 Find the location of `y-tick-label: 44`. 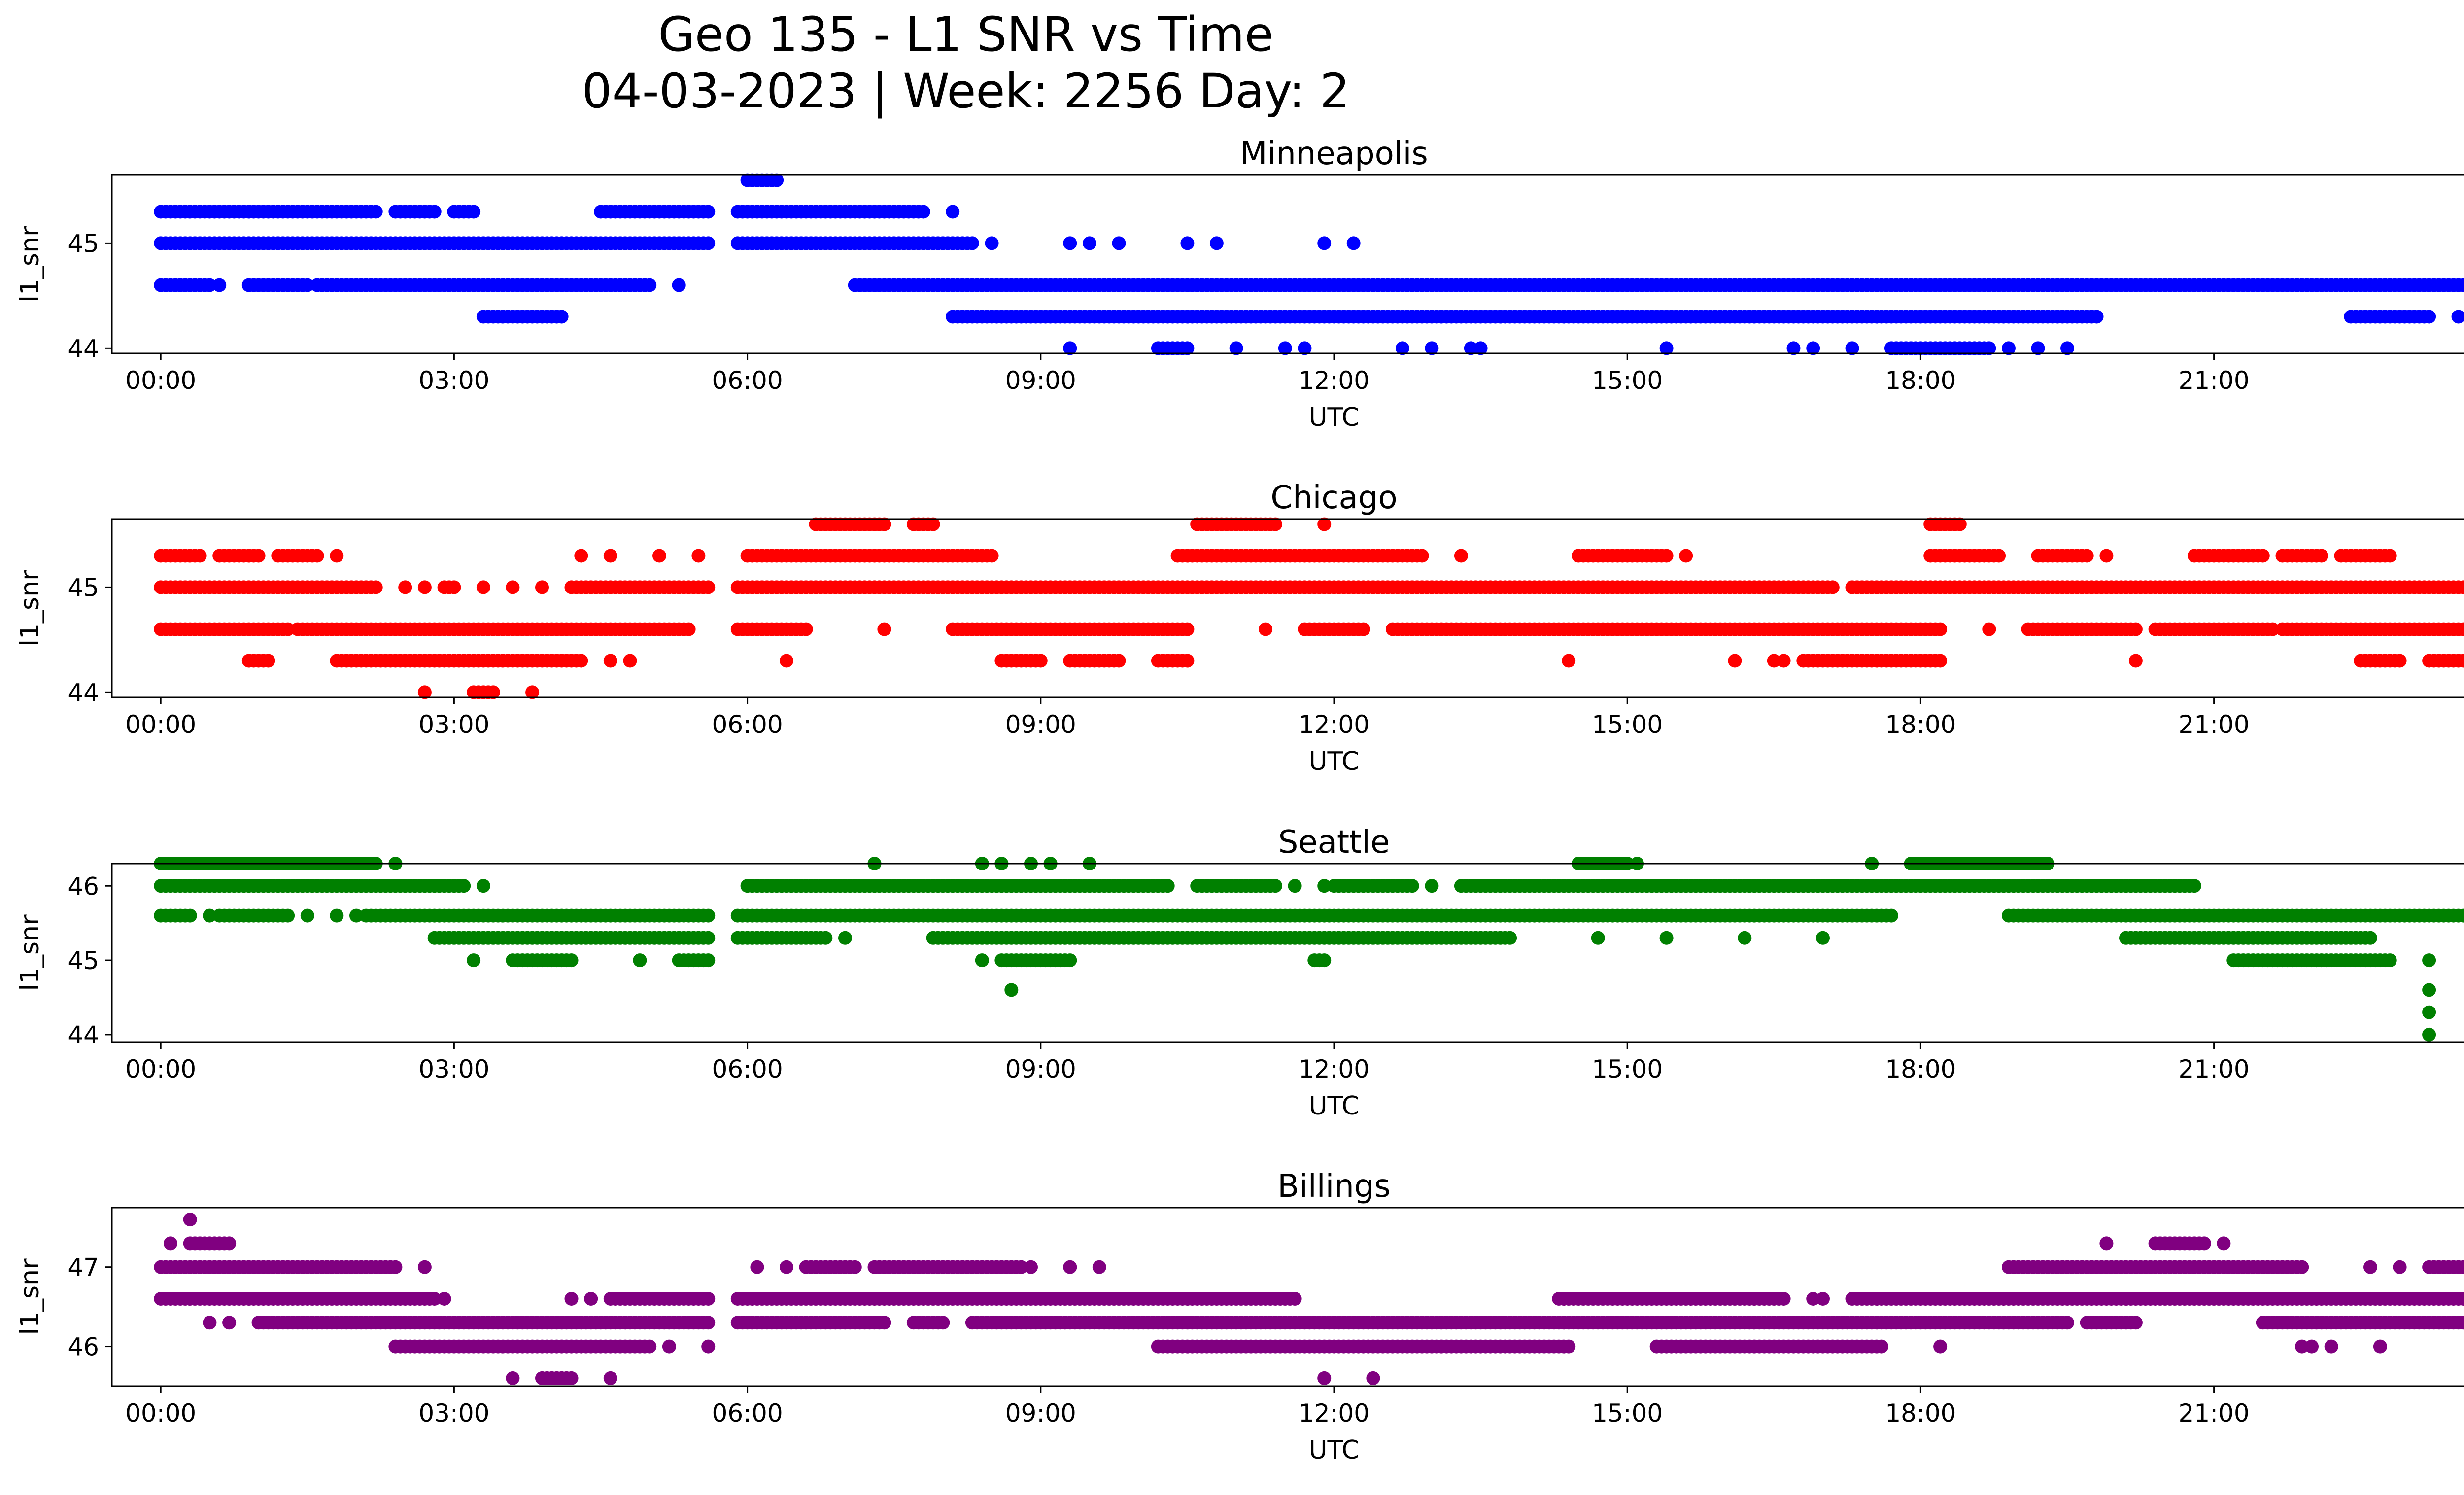

y-tick-label: 44 is located at coordinates (83, 692).